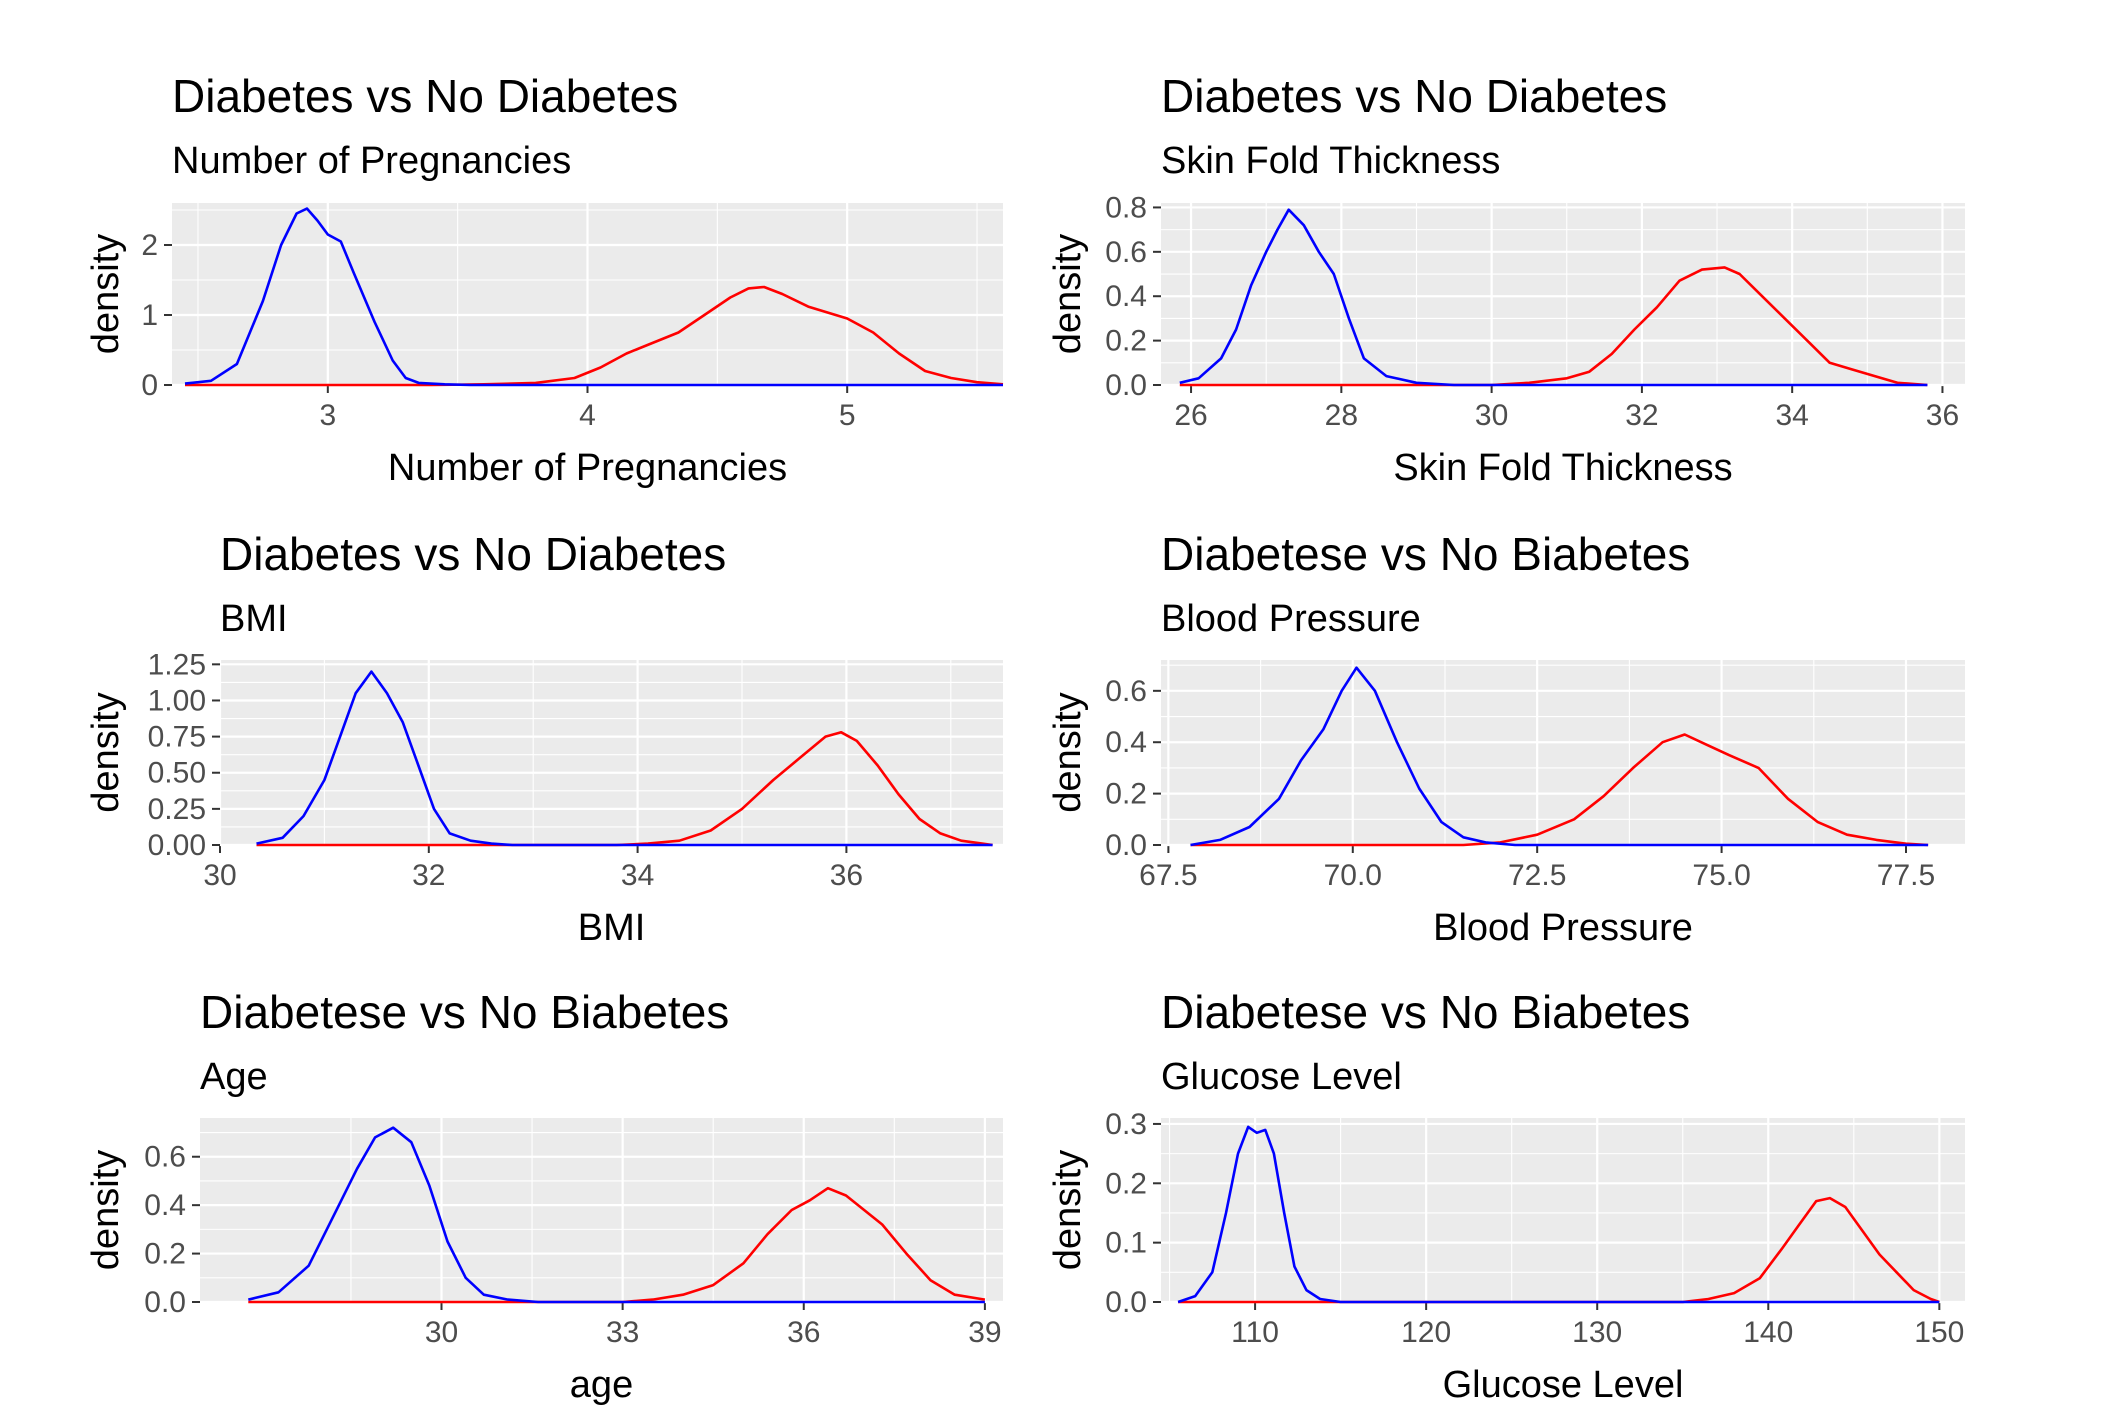 The image size is (2122, 1417). I want to click on y-tick-label: 1, so click(149, 315).